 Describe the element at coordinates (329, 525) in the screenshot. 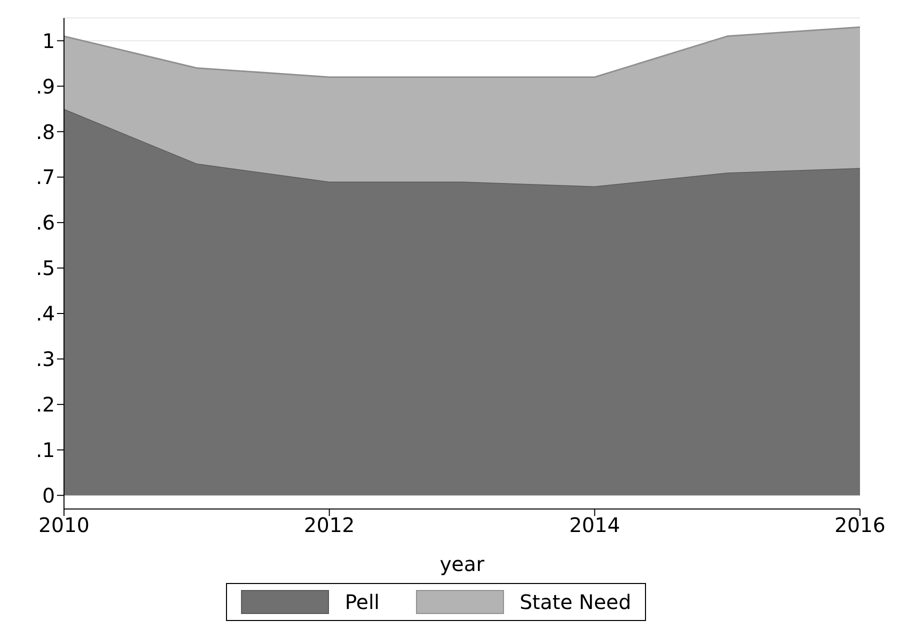

I see `x-tick-label: 2012` at that location.